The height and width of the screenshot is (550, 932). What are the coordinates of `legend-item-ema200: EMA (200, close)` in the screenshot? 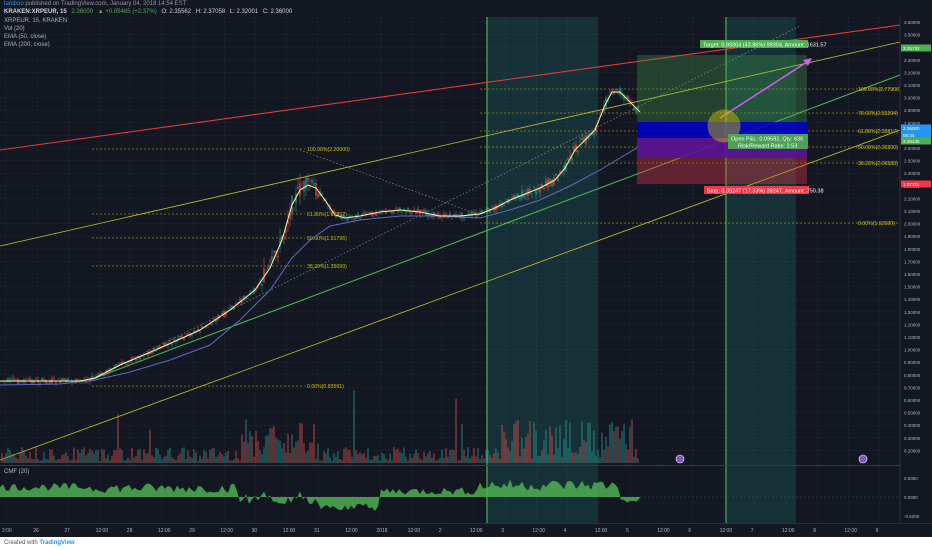 It's located at (27, 45).